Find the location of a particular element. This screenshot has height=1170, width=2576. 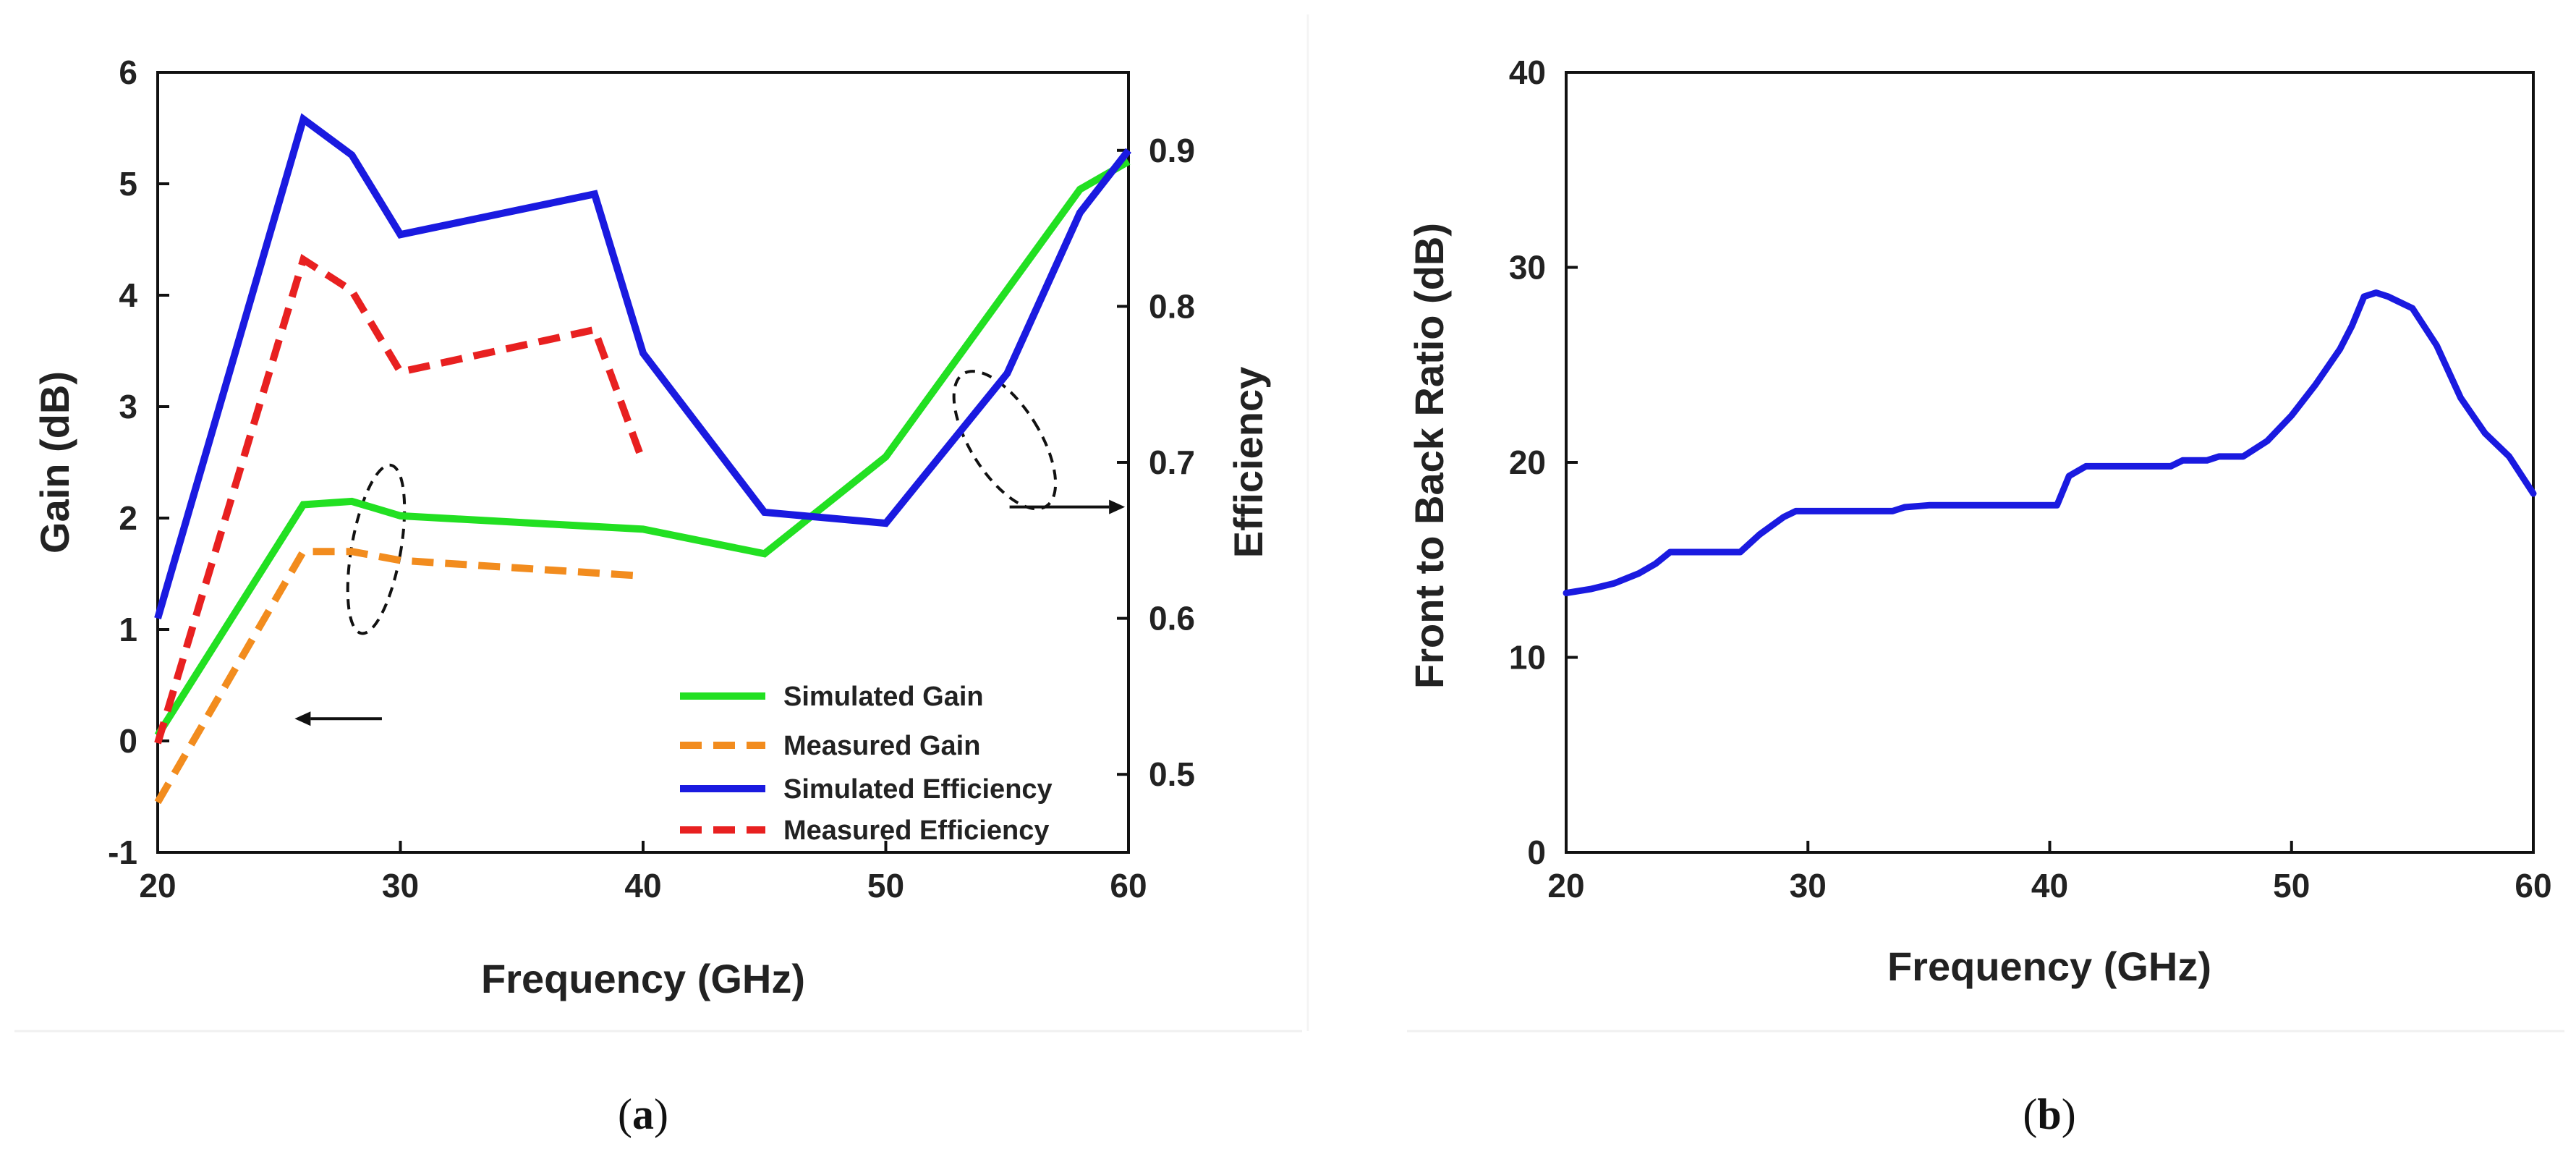

chart-a-ytick-label: 6 is located at coordinates (128, 72).